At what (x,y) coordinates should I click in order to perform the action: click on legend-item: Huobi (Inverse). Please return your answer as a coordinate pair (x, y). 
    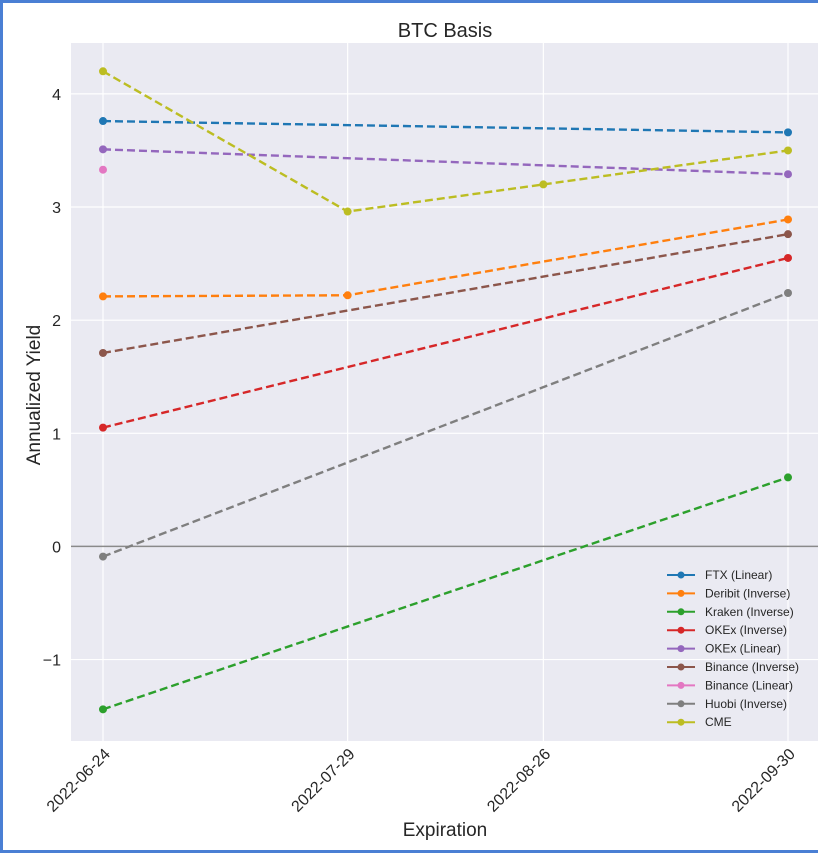
    Looking at the image, I should click on (727, 704).